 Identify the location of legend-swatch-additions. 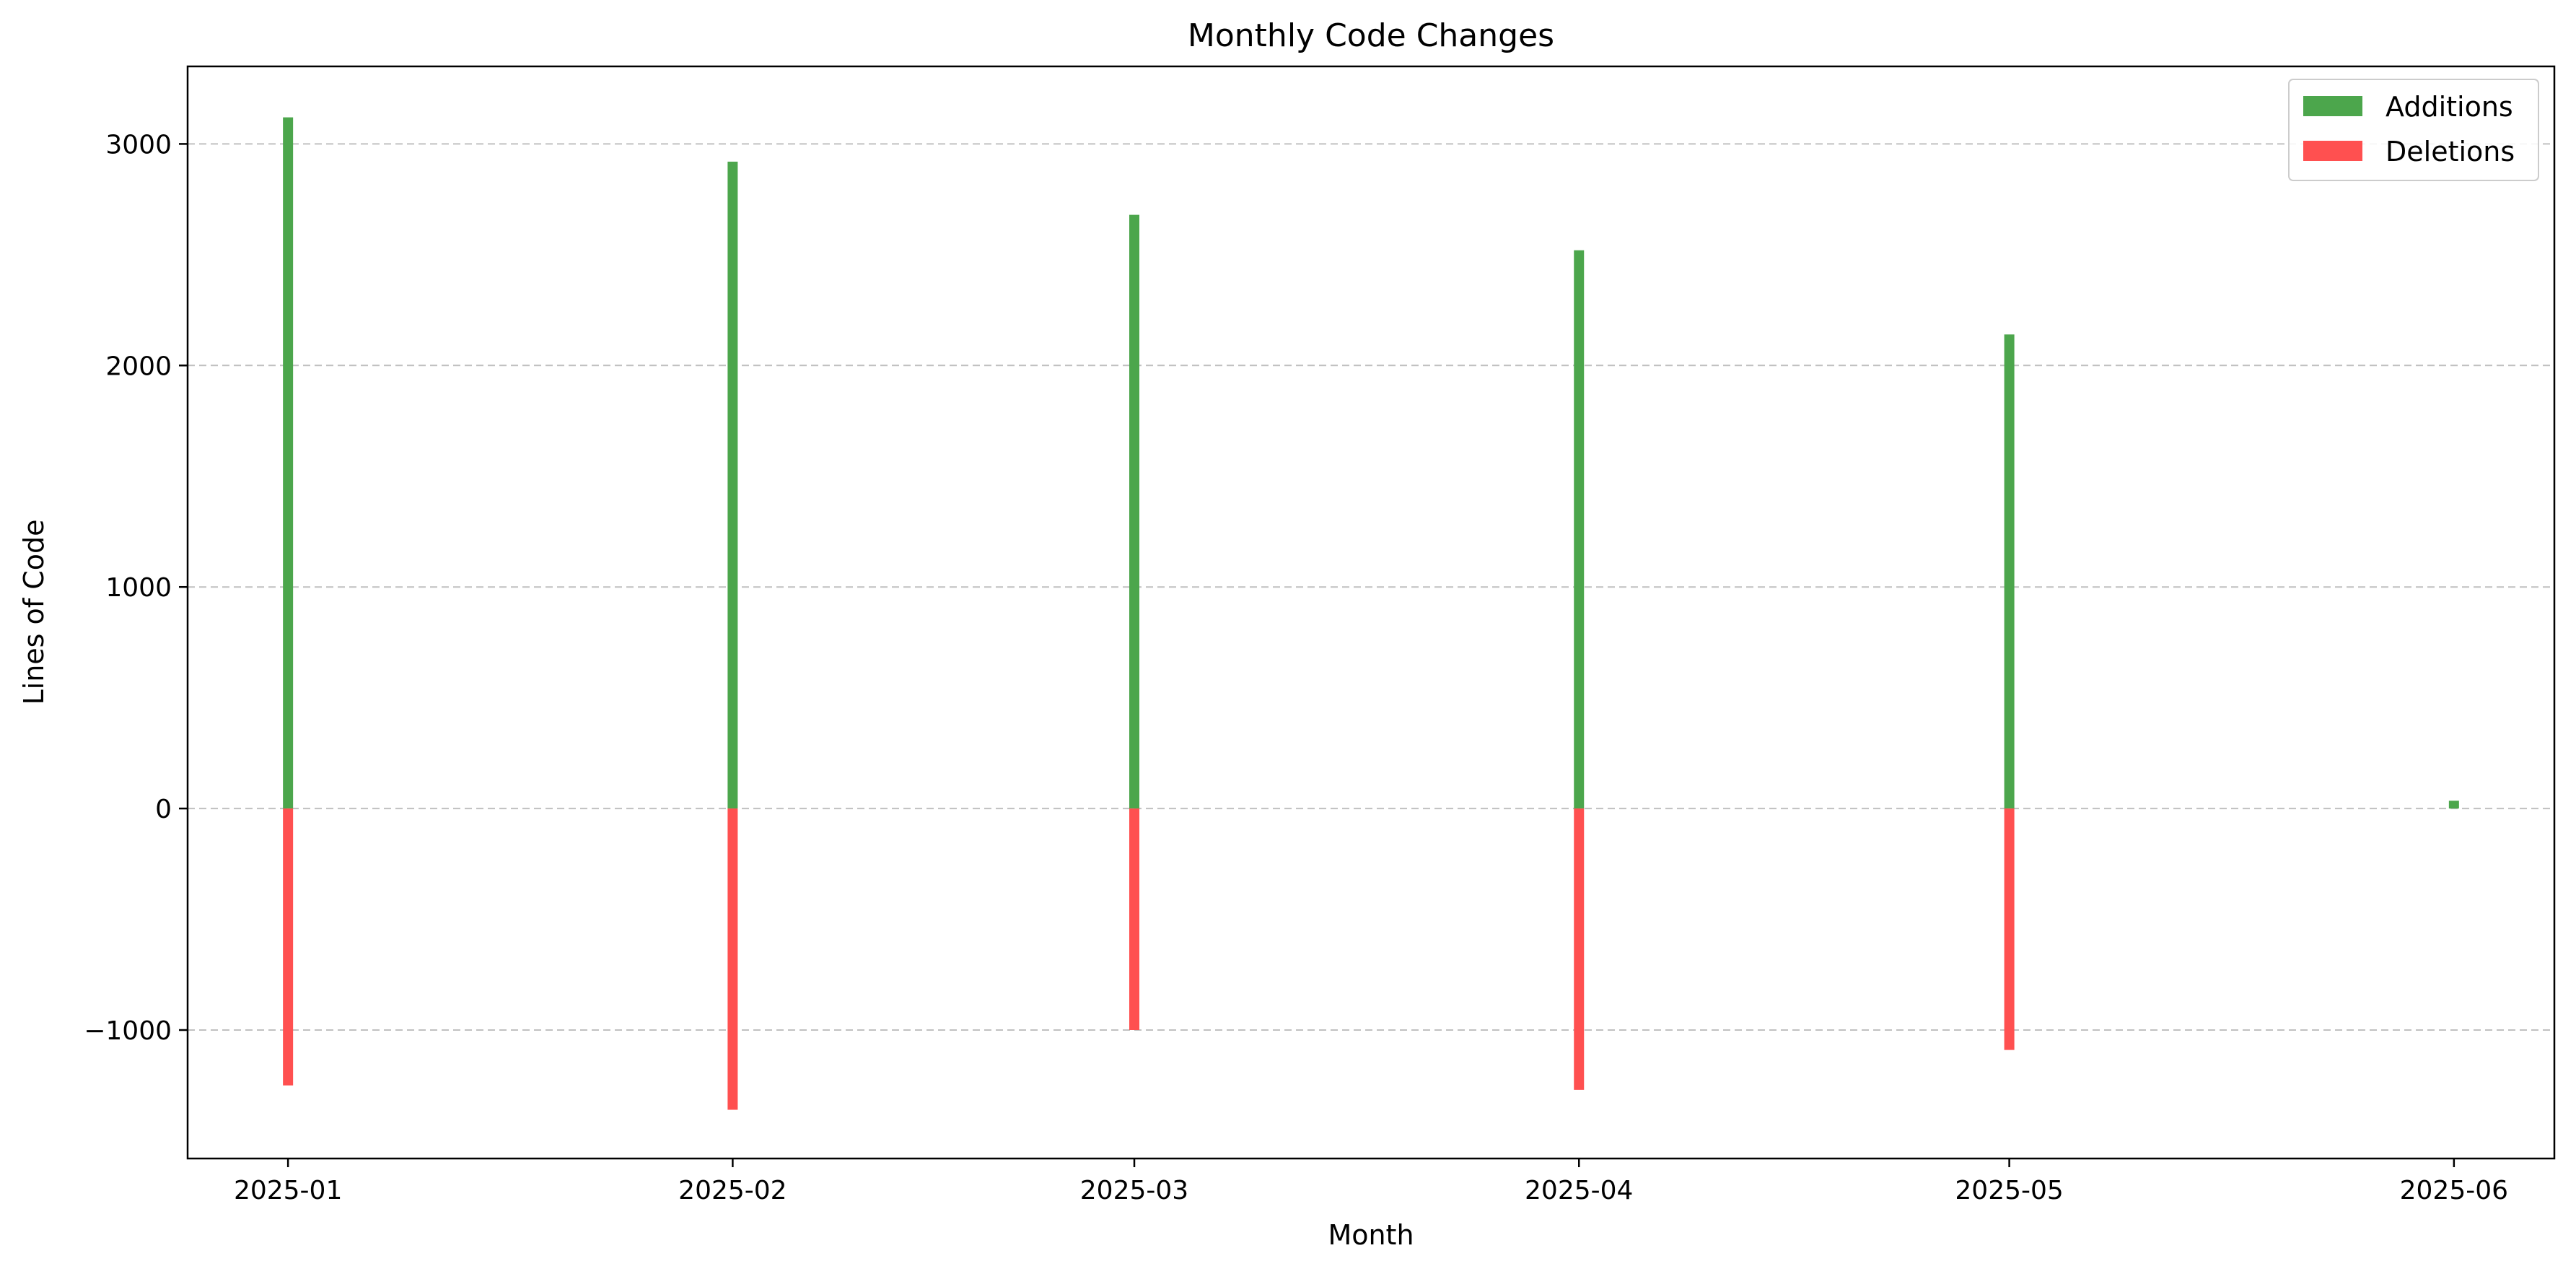
(2332, 106).